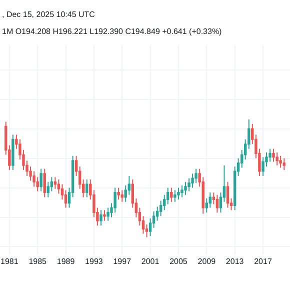 The width and height of the screenshot is (290, 290). What do you see at coordinates (150, 261) in the screenshot?
I see `x-tick-label: 2001` at bounding box center [150, 261].